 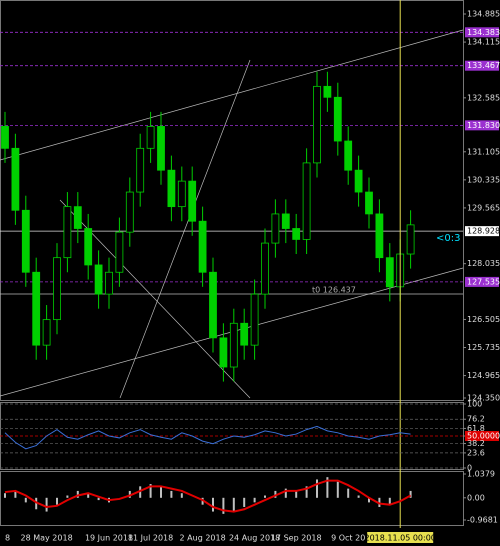 I want to click on y-tick-label: 124.965, so click(x=483, y=375).